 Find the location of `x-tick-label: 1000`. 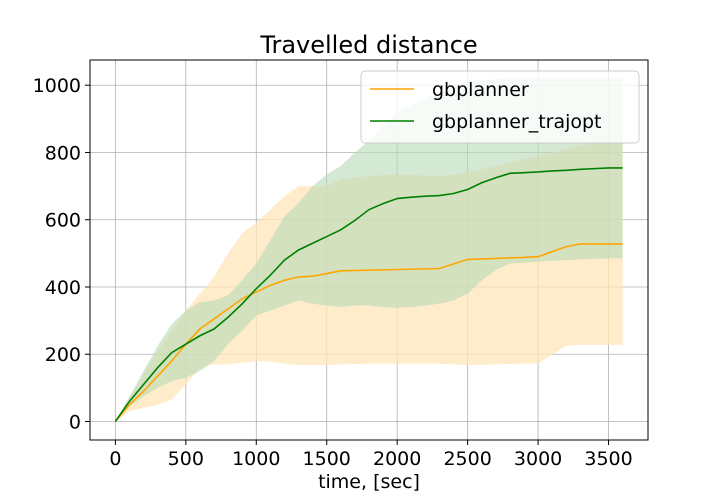

x-tick-label: 1000 is located at coordinates (256, 459).